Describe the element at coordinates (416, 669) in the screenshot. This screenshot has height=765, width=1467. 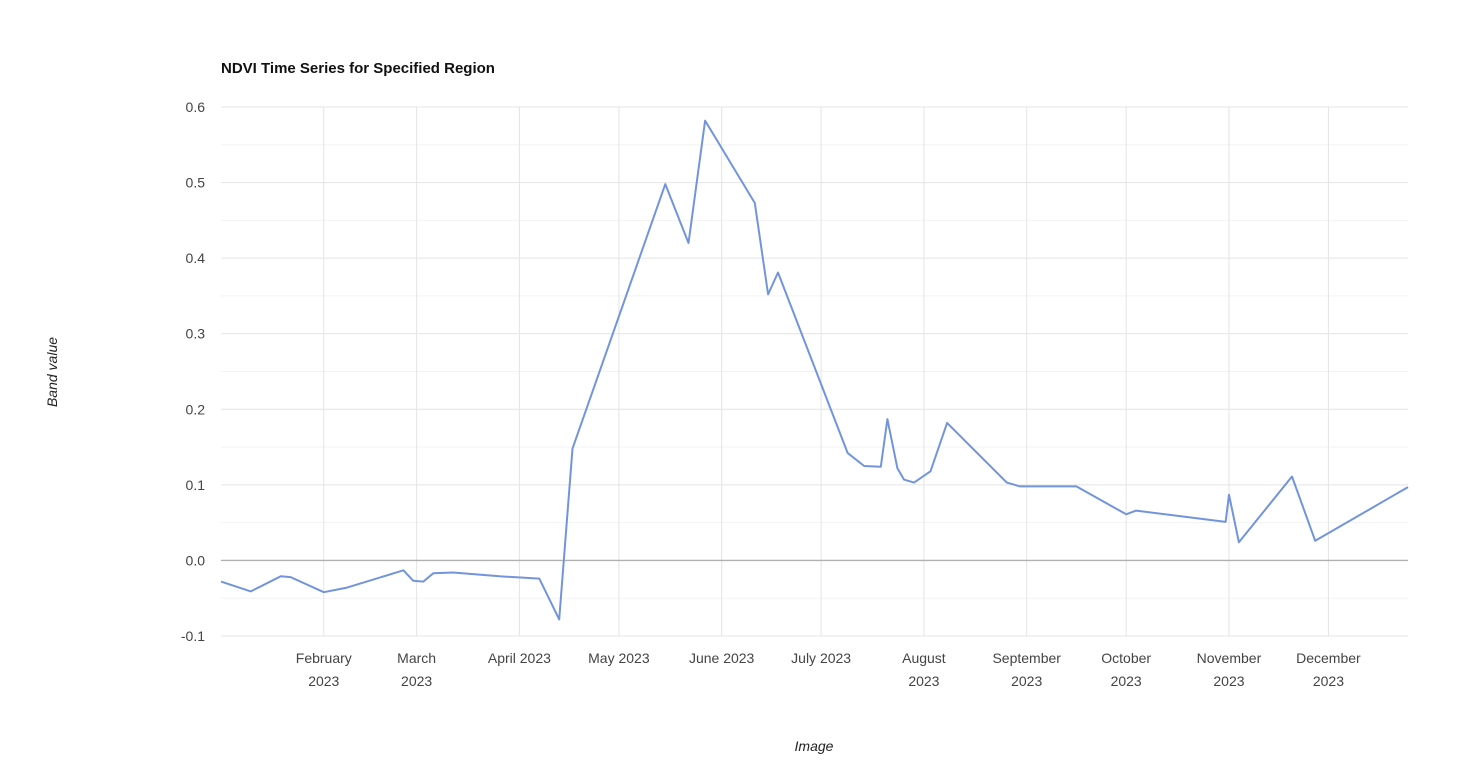
I see `x-tick-label: March 2023` at that location.